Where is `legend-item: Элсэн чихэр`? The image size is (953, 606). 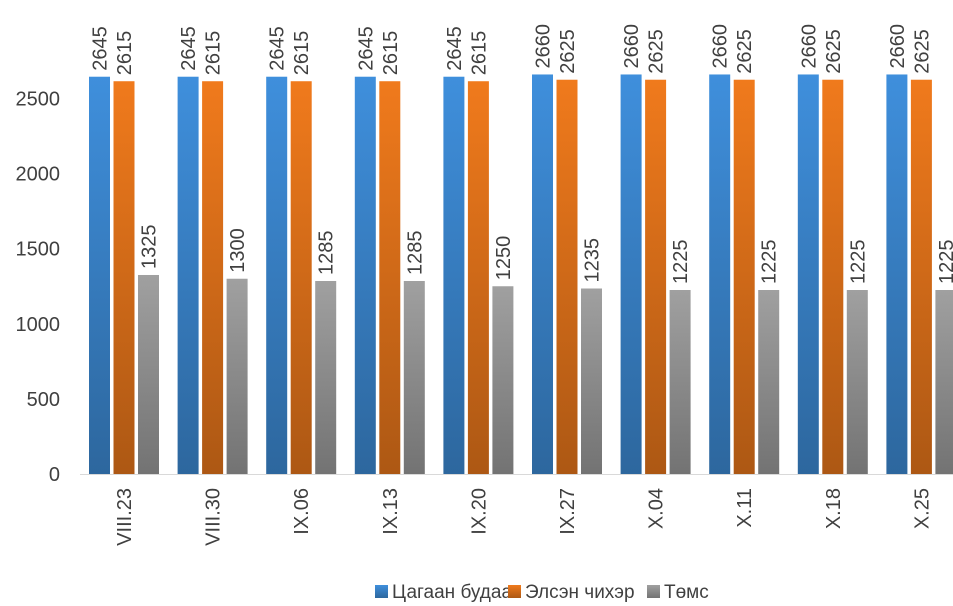
legend-item: Элсэн чихэр is located at coordinates (571, 592).